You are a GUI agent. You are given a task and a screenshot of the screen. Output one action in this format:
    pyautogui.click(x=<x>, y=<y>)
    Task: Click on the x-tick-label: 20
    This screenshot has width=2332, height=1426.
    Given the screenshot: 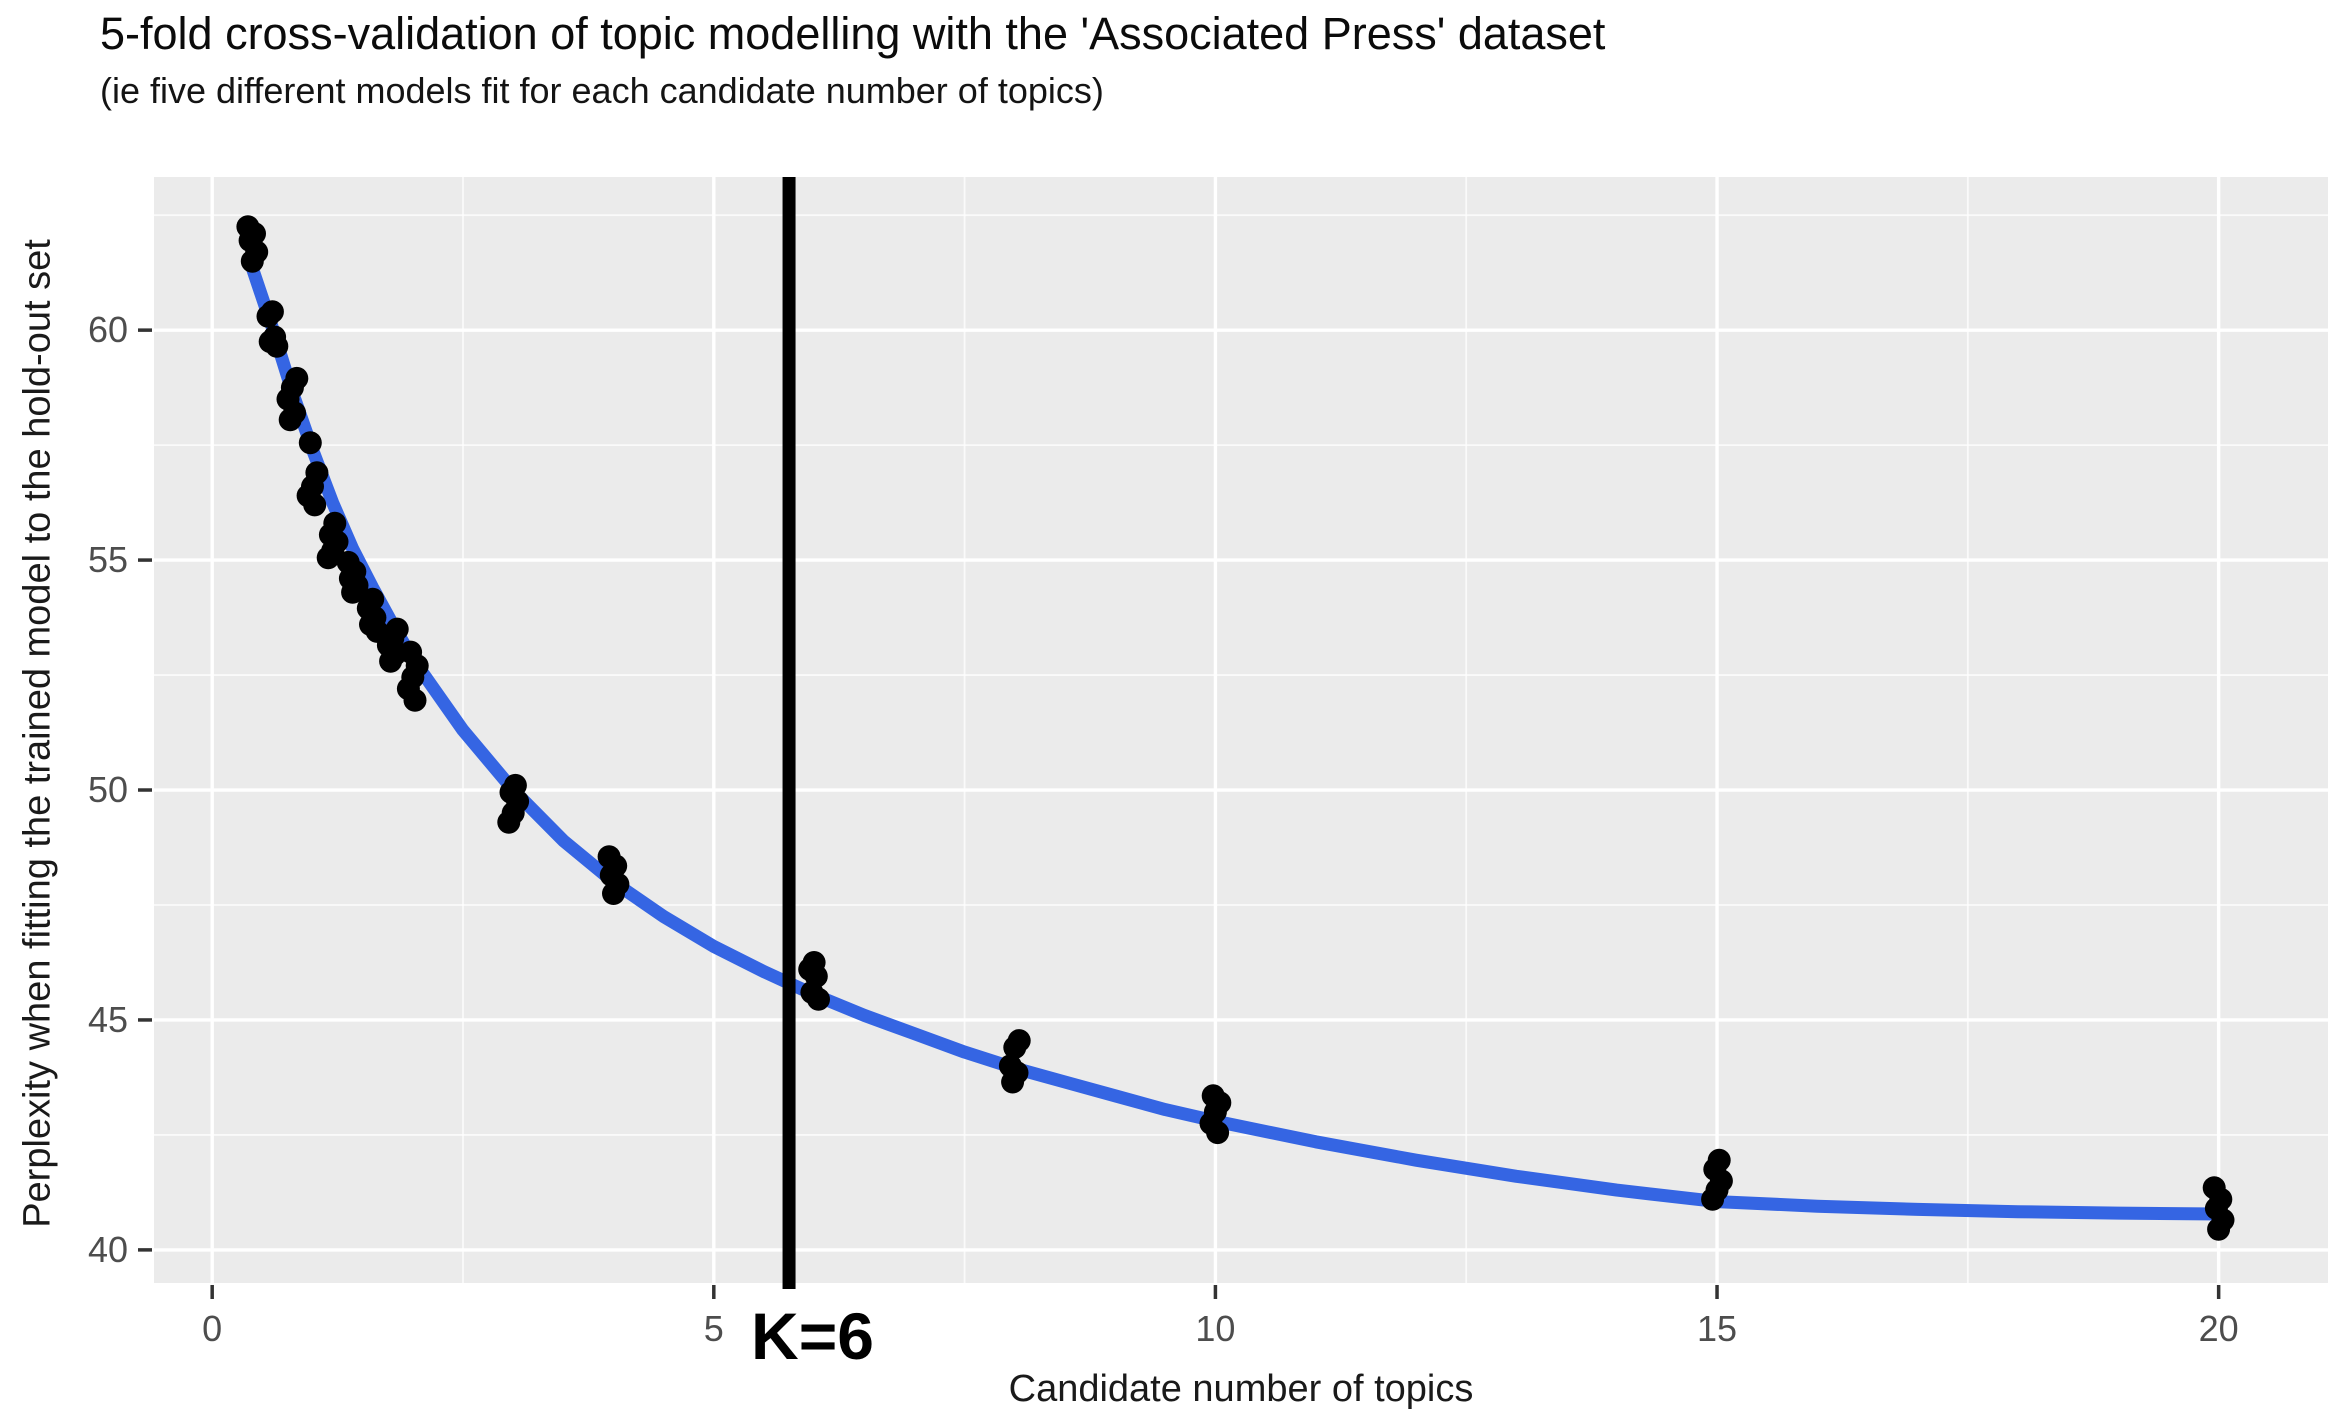 What is the action you would take?
    pyautogui.click(x=2219, y=1328)
    